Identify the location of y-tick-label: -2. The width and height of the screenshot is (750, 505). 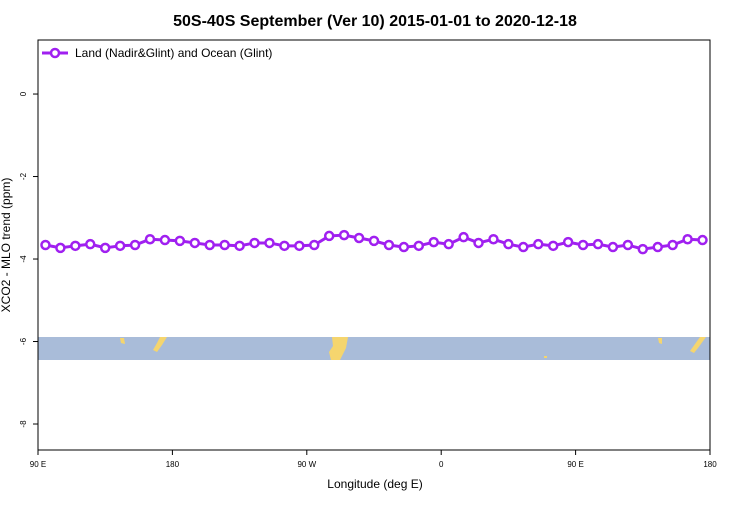
(23, 176).